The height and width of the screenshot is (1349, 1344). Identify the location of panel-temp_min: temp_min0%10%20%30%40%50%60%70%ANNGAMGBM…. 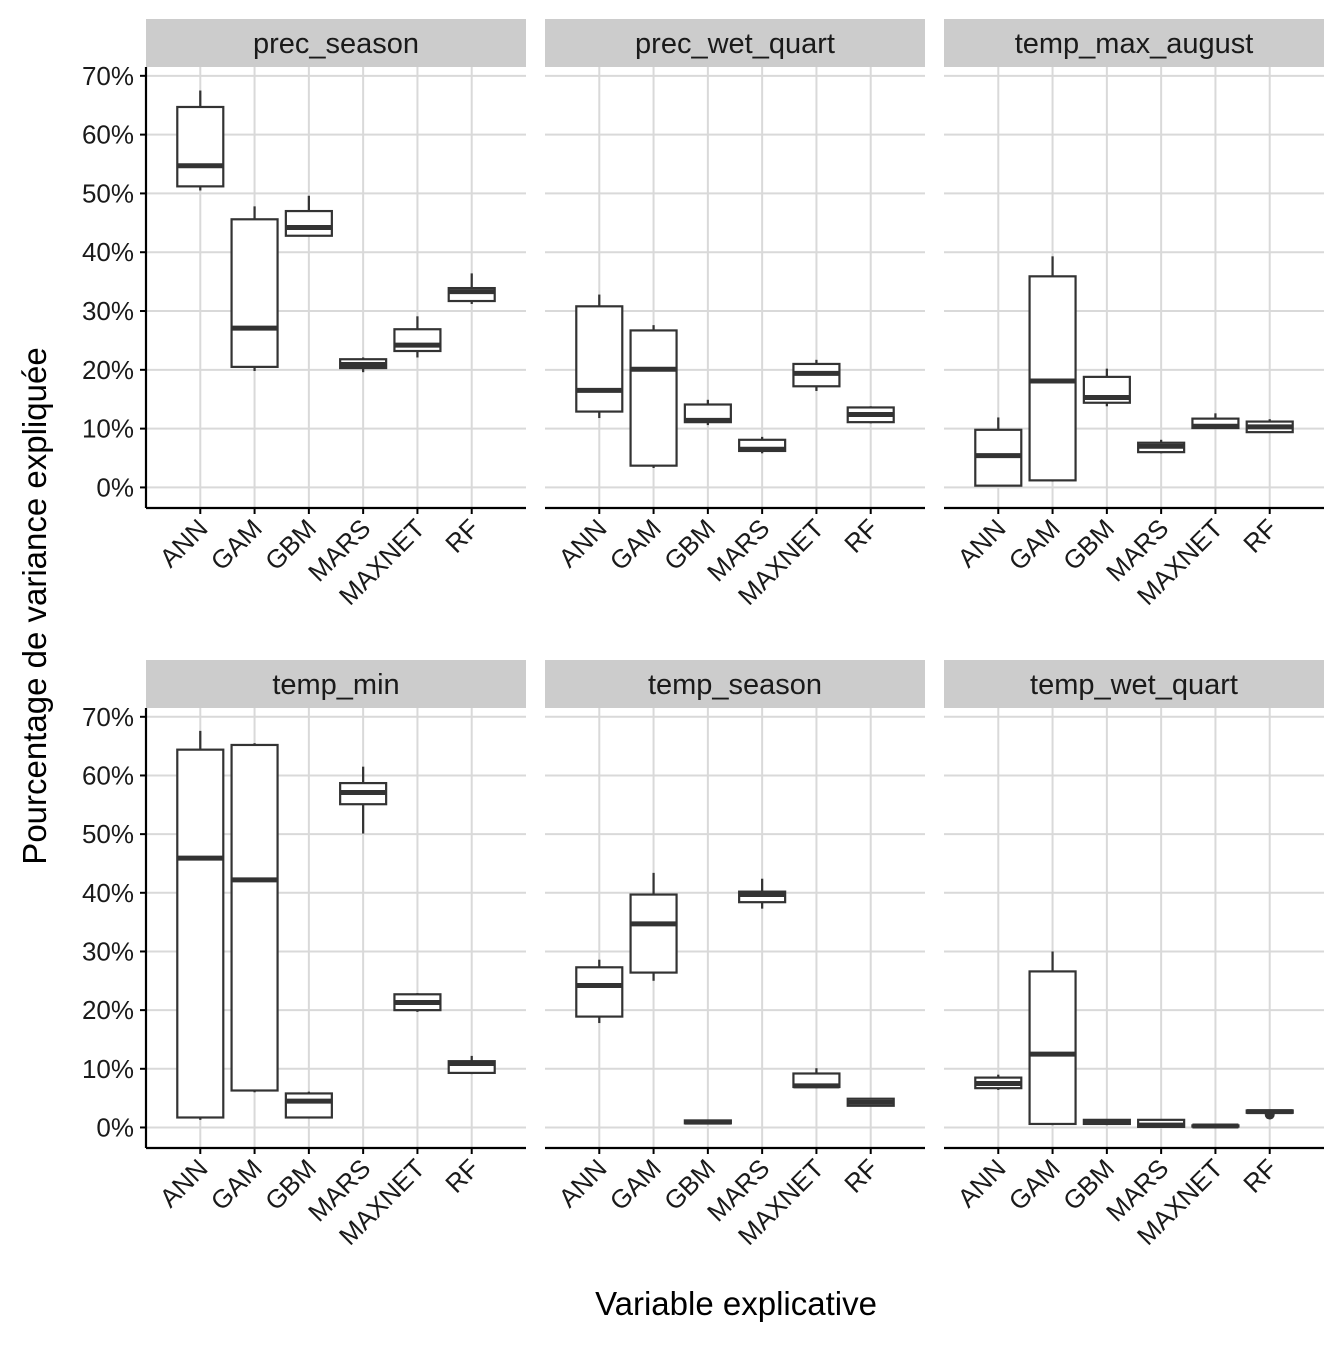
(304, 955).